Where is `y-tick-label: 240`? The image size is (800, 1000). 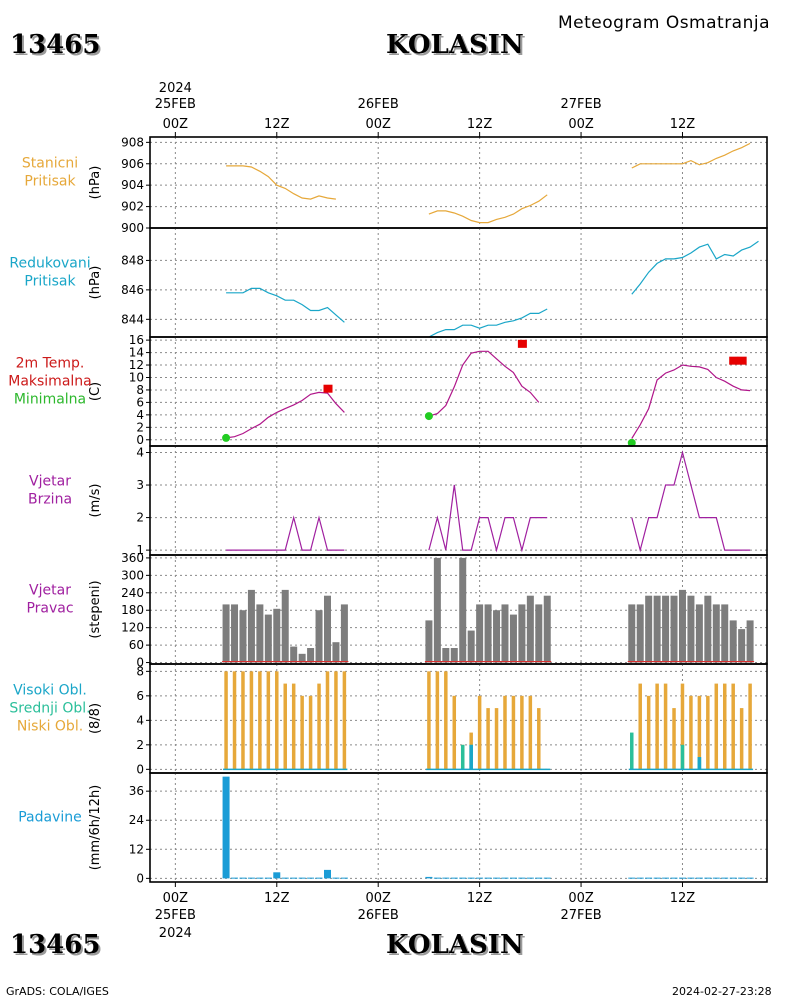
y-tick-label: 240 is located at coordinates (132, 593).